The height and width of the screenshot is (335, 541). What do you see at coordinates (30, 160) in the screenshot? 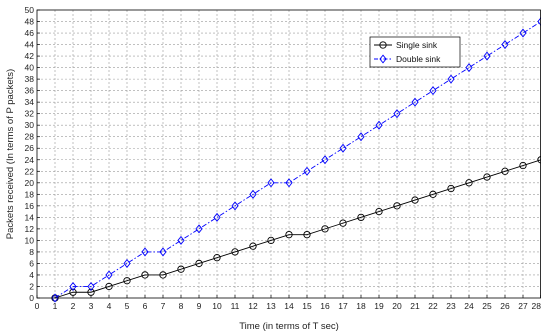
I see `y-tick-label: 24` at bounding box center [30, 160].